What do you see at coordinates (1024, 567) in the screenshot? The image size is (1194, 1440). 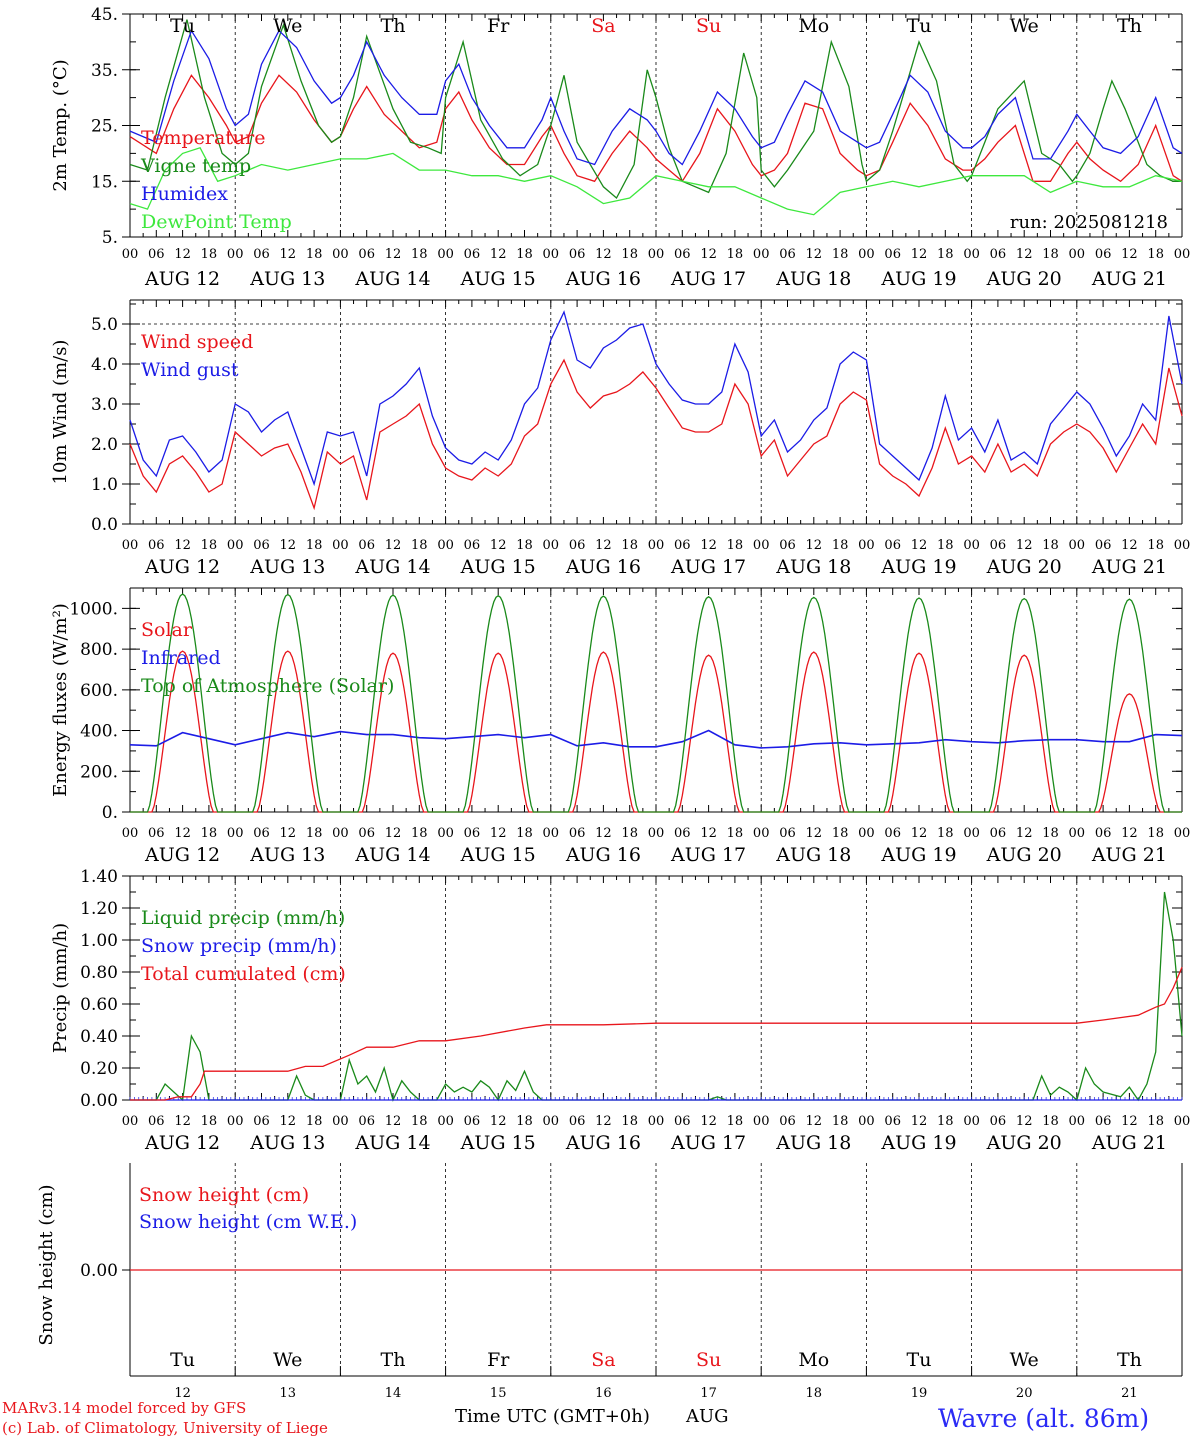 I see `date-label: AUG 20` at bounding box center [1024, 567].